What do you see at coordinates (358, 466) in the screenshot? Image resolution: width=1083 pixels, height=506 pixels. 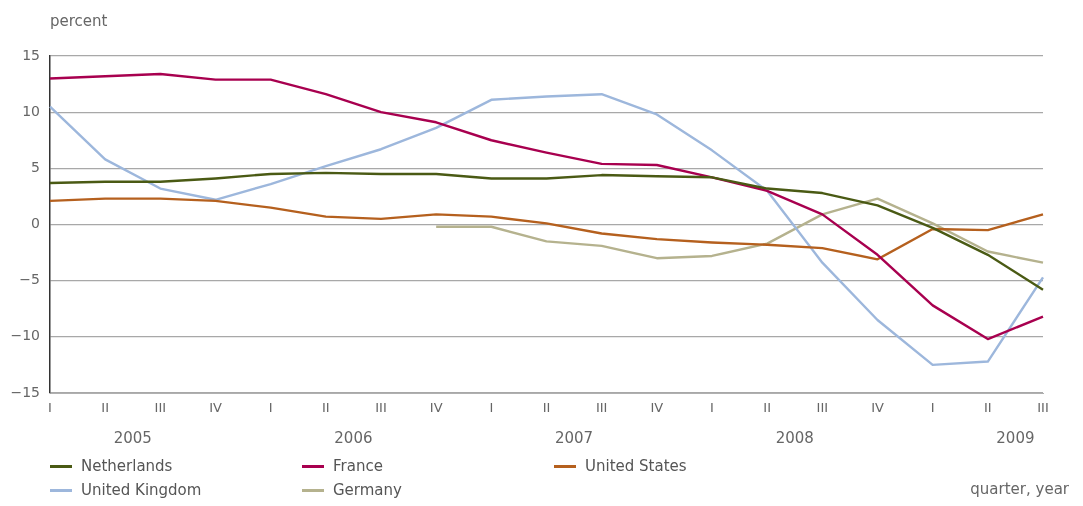 I see `legend-label: France` at bounding box center [358, 466].